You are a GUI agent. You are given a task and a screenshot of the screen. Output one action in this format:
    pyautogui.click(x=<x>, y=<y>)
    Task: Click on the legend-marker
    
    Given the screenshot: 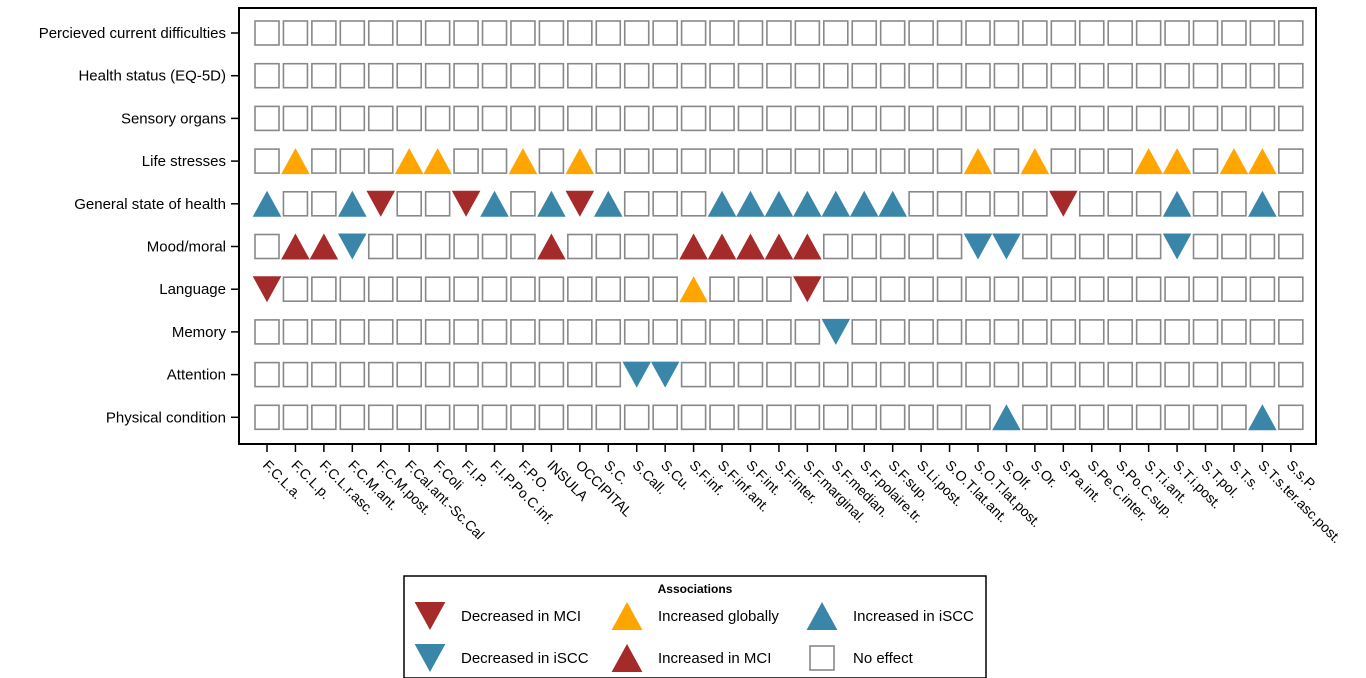 What is the action you would take?
    pyautogui.click(x=822, y=658)
    